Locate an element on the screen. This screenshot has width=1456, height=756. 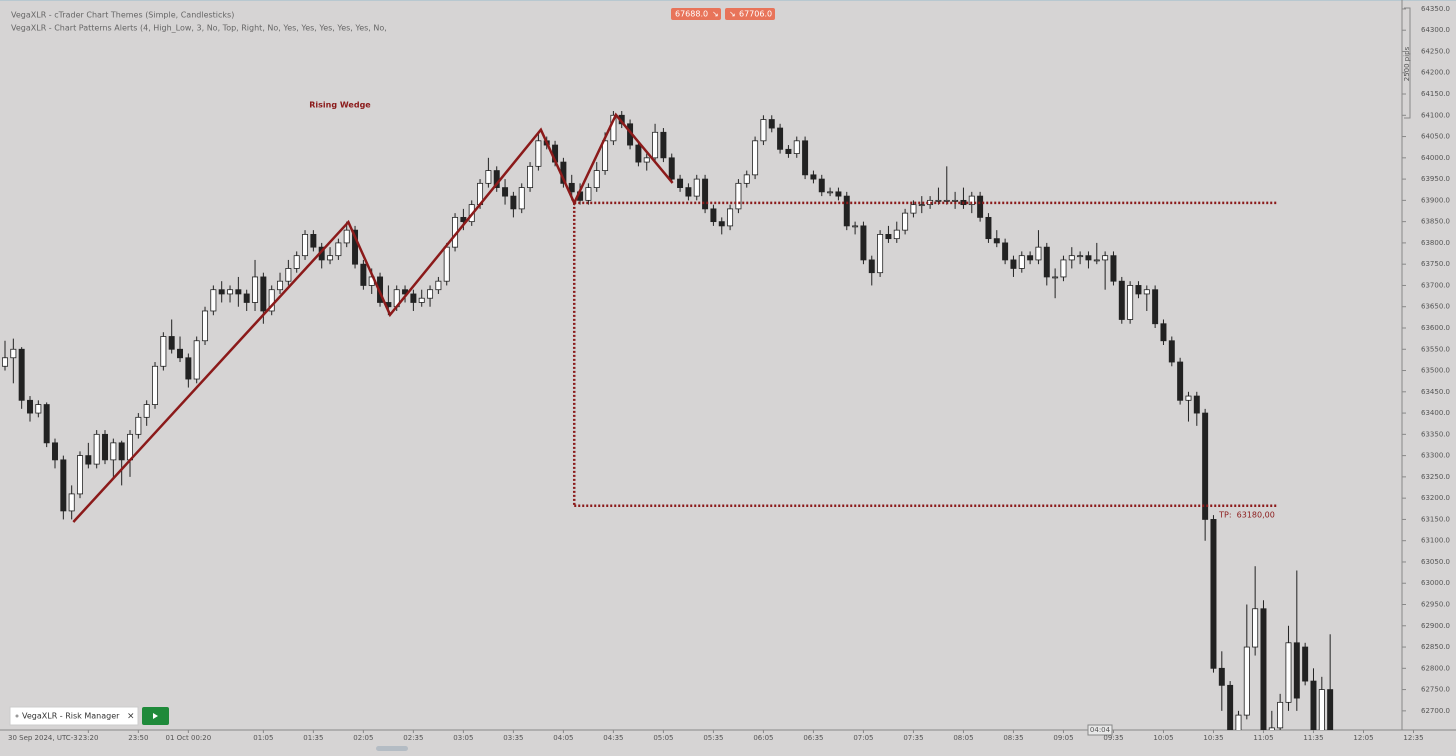
x-tick-label: 09:05 is located at coordinates (1063, 738).